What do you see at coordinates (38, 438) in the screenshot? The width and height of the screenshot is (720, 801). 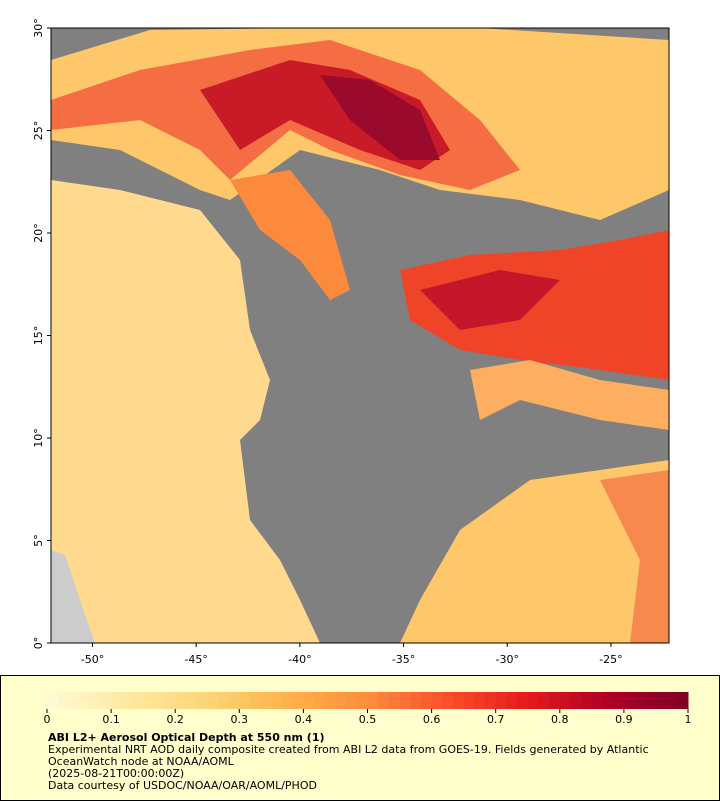 I see `y-tick-label: 10°` at bounding box center [38, 438].